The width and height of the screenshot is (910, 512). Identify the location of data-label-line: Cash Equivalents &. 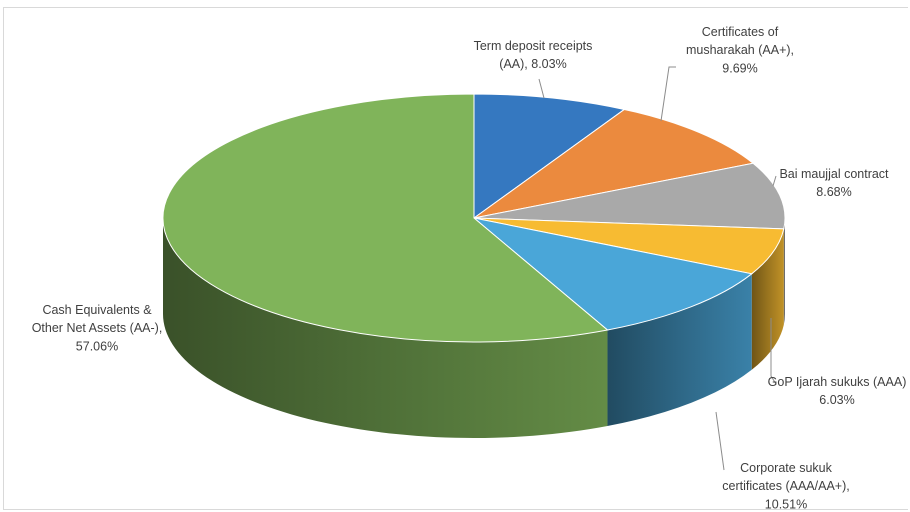
(97, 310).